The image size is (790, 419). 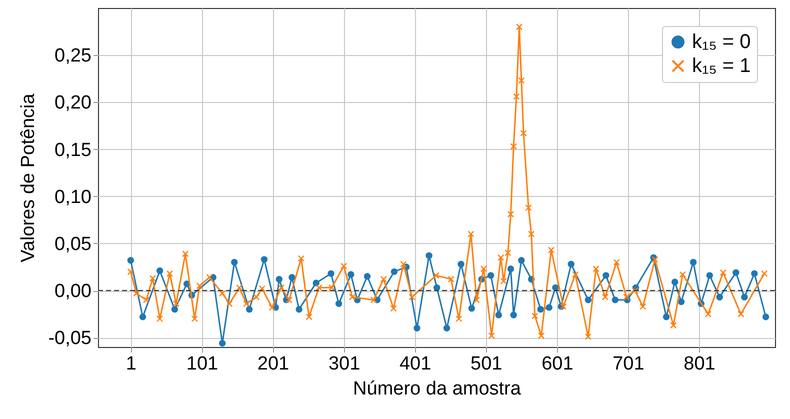 I want to click on legend-label: k₁₅ = 1, so click(x=721, y=66).